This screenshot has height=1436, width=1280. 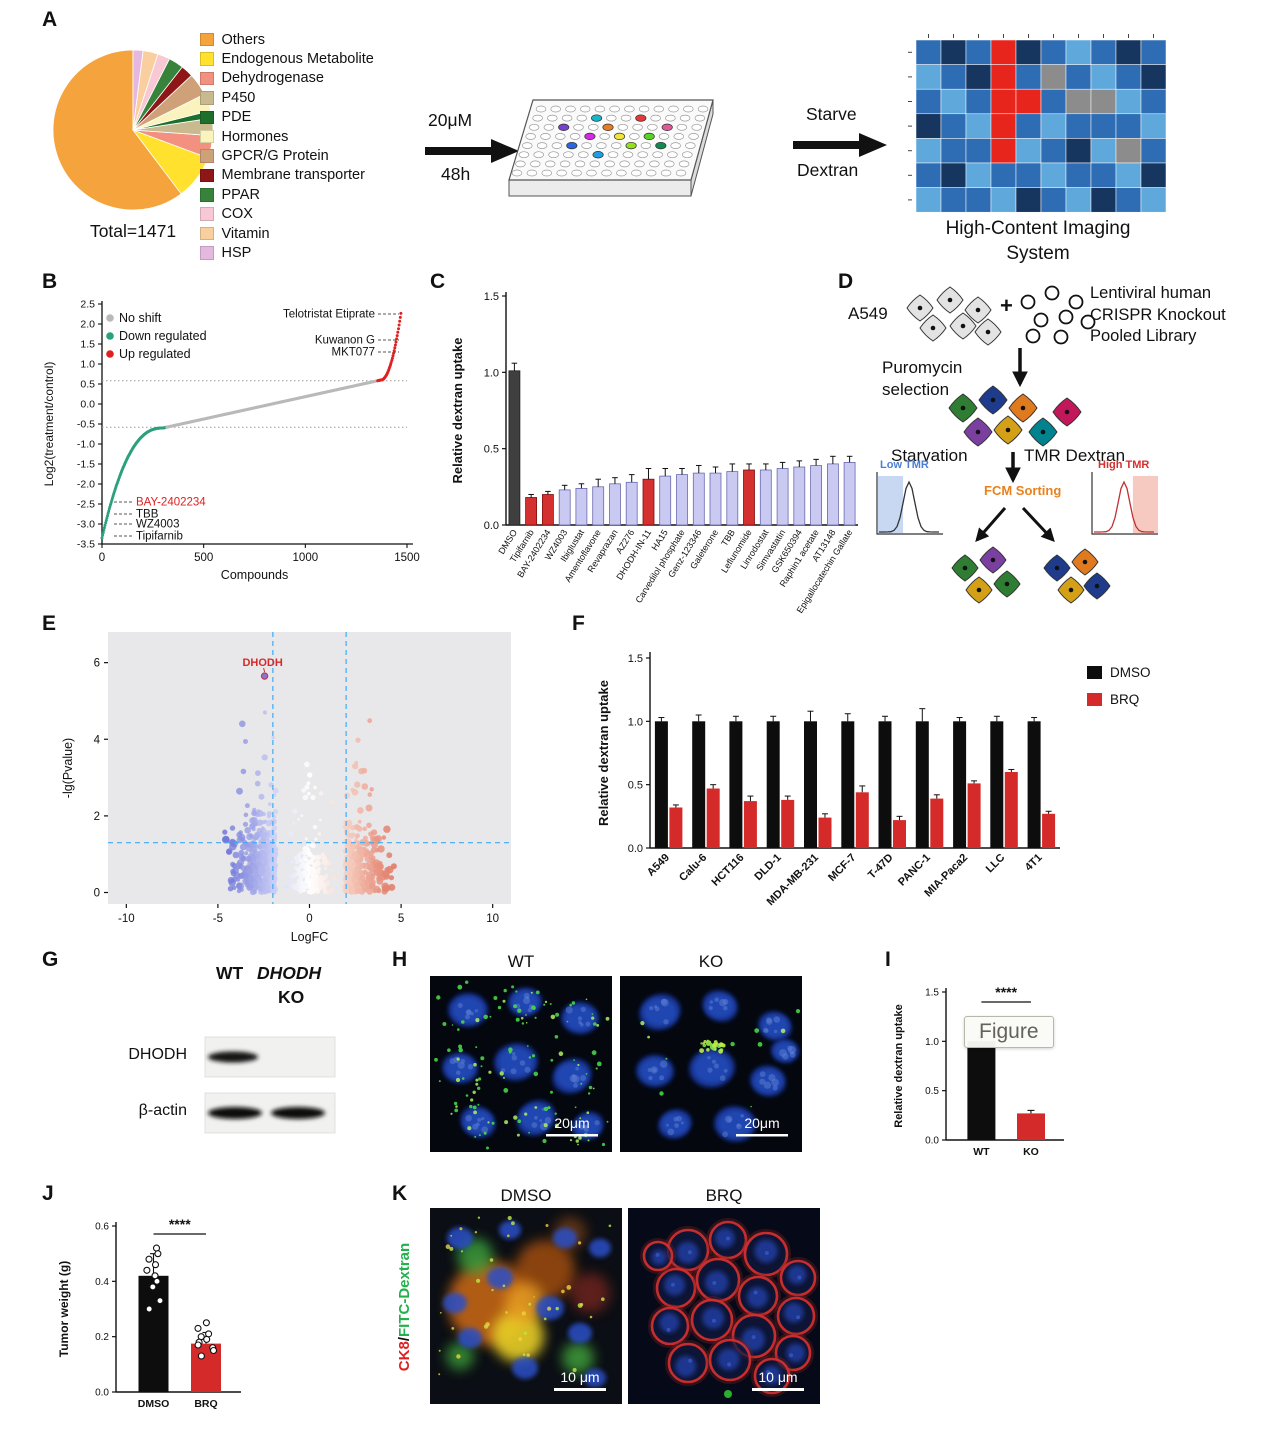 I want to click on svg-text: 0, so click(x=102, y=558).